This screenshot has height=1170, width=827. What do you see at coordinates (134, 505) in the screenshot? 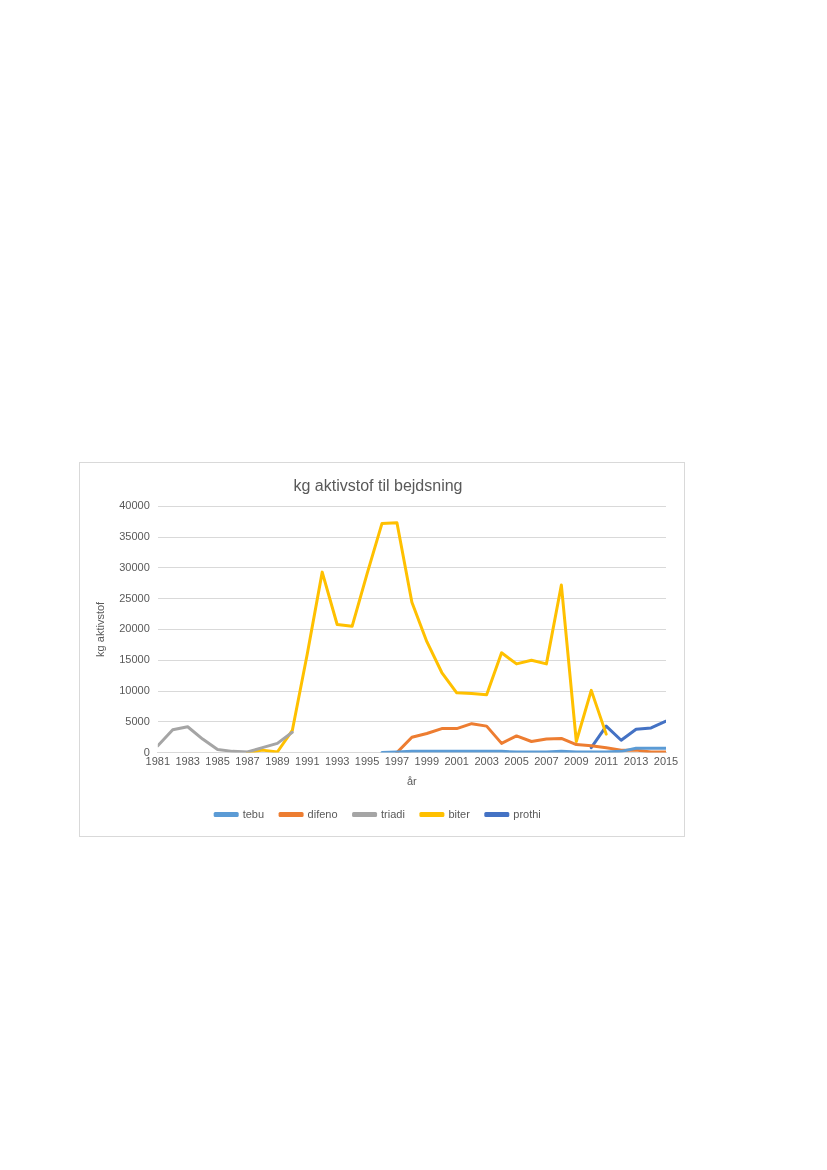
I see `y-tick-label: 40000` at bounding box center [134, 505].